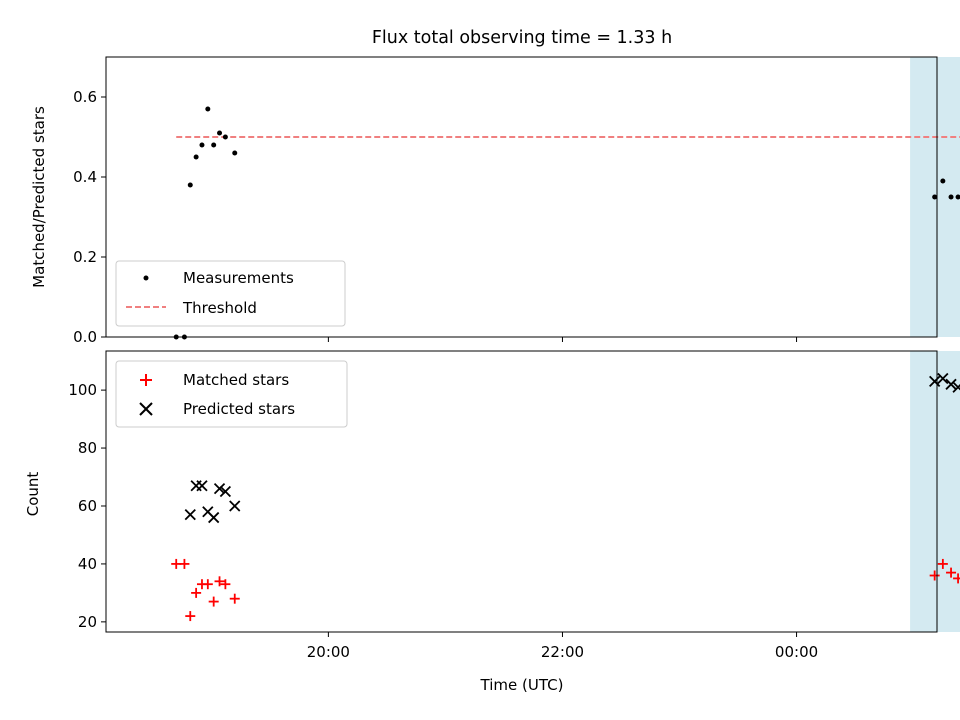 Image resolution: width=960 pixels, height=720 pixels. I want to click on legend-measurements-label: Measurements, so click(238, 278).